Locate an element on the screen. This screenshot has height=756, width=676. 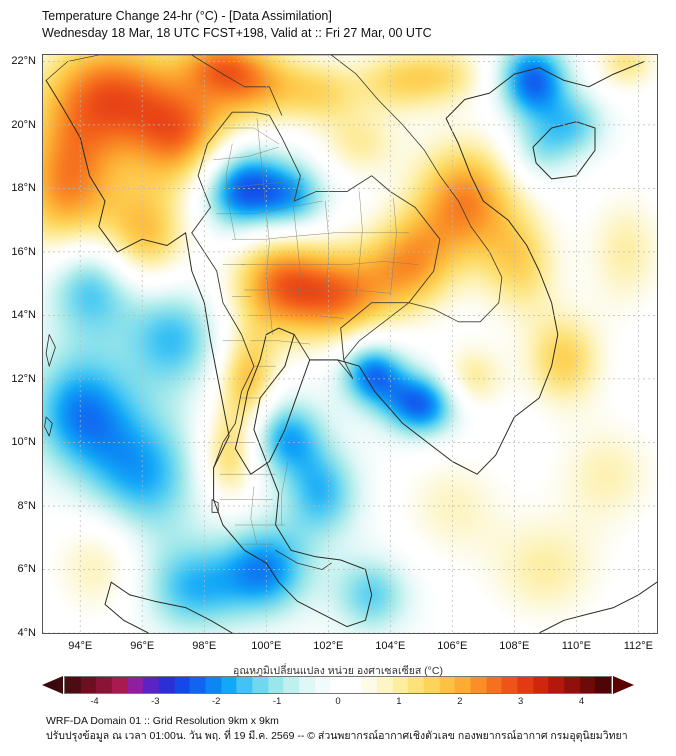
colorbar-tick-label: 3 is located at coordinates (521, 701).